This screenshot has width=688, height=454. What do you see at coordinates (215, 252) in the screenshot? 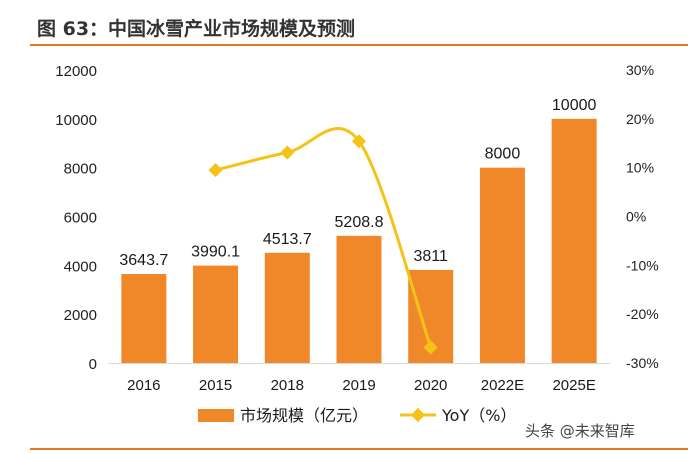
I see `bar-data-label: 3990.1` at bounding box center [215, 252].